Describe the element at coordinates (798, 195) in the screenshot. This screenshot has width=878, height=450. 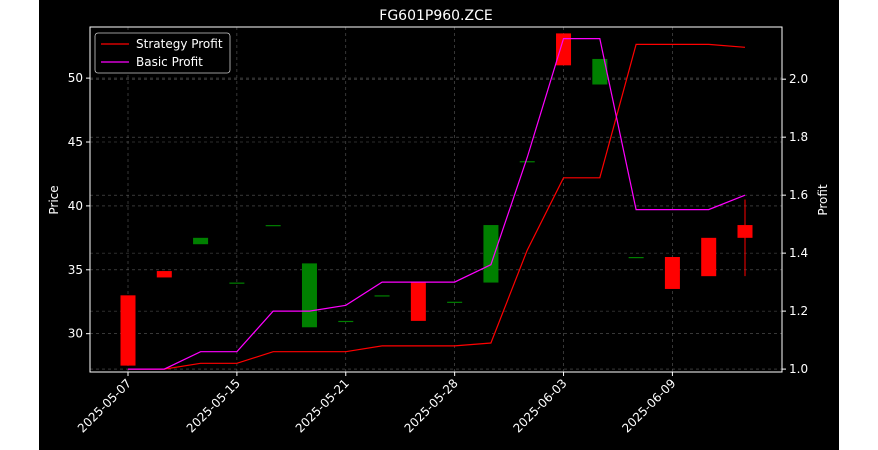
I see `y-tick-label-right: 1.6` at that location.